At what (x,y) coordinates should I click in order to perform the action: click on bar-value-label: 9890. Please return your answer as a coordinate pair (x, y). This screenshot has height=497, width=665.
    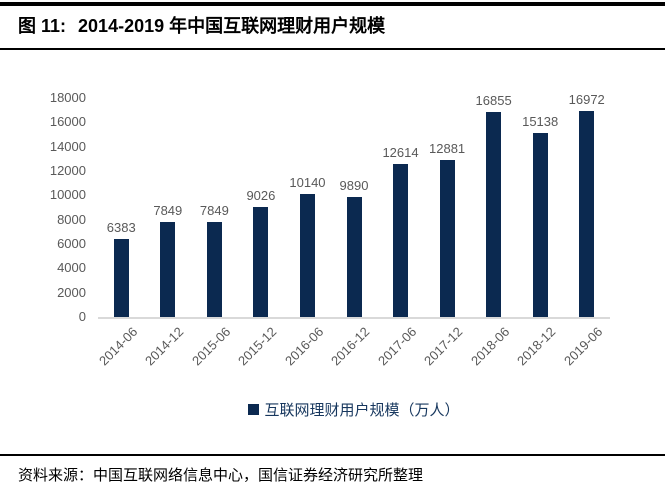
    Looking at the image, I should click on (354, 185).